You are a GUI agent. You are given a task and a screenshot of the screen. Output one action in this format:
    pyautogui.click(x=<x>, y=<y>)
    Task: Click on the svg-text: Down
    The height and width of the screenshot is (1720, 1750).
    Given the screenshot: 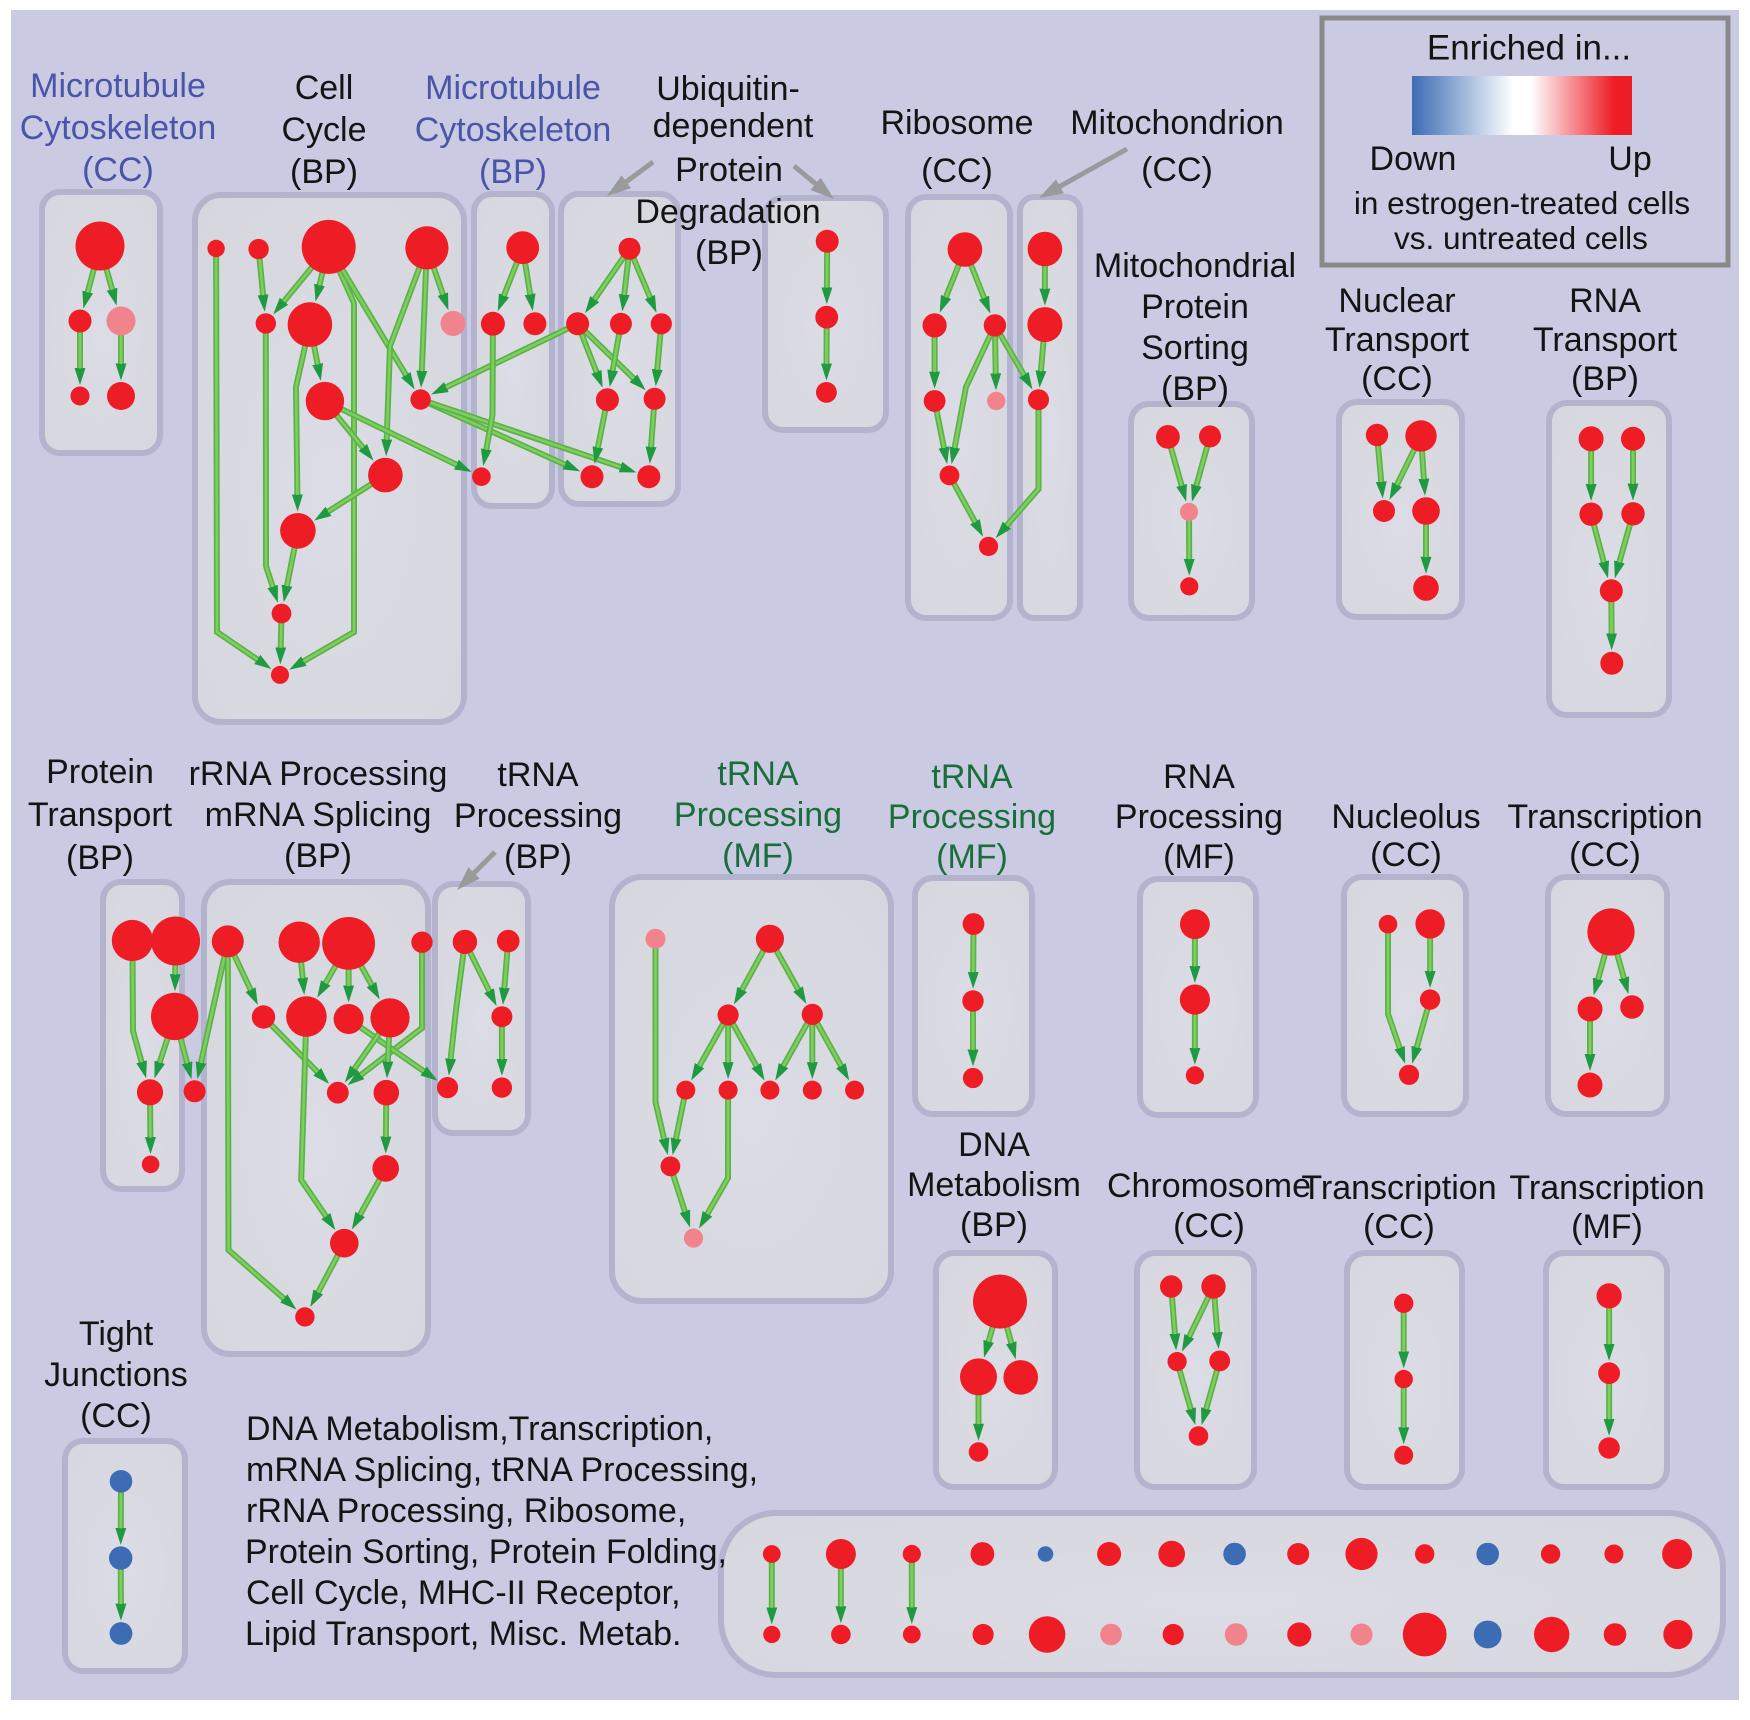 What is the action you would take?
    pyautogui.click(x=1413, y=159)
    